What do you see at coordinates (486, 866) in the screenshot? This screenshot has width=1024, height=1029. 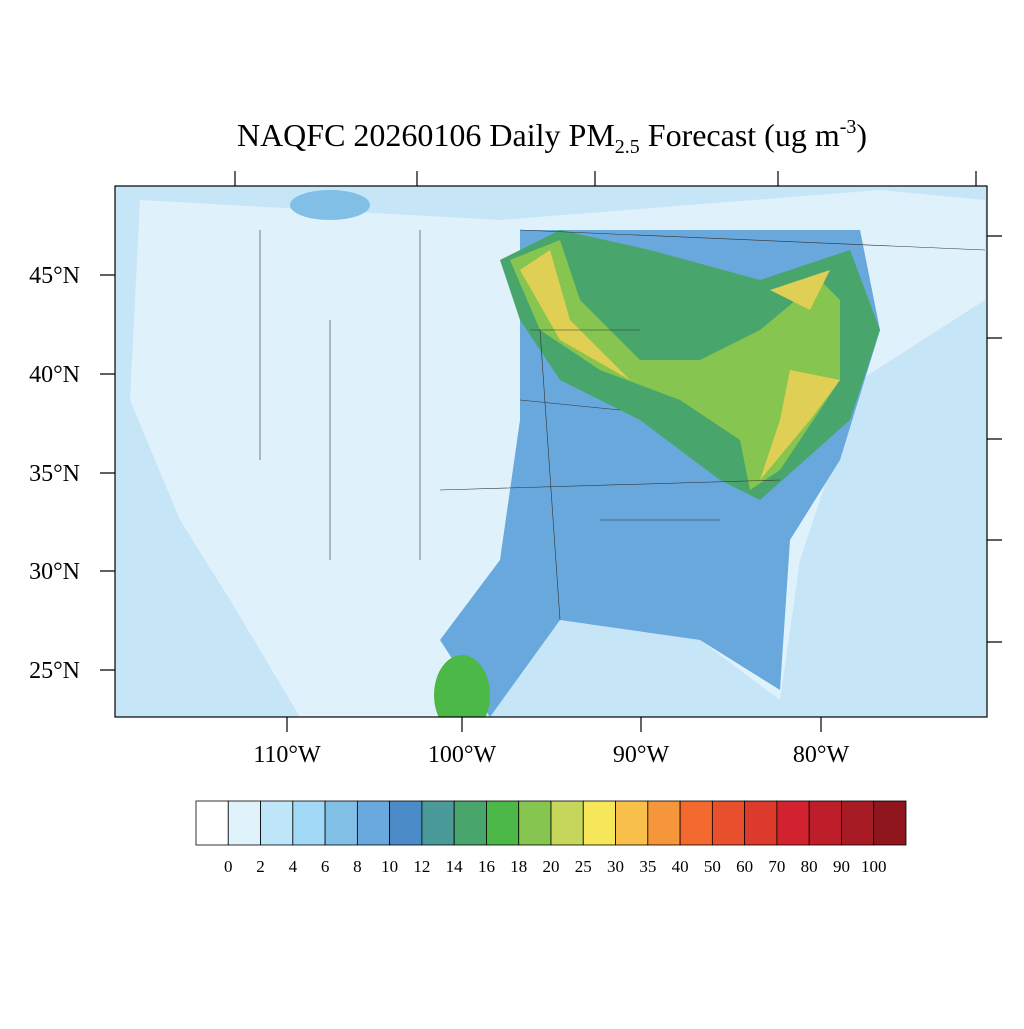 I see `colorbar-label: 16` at bounding box center [486, 866].